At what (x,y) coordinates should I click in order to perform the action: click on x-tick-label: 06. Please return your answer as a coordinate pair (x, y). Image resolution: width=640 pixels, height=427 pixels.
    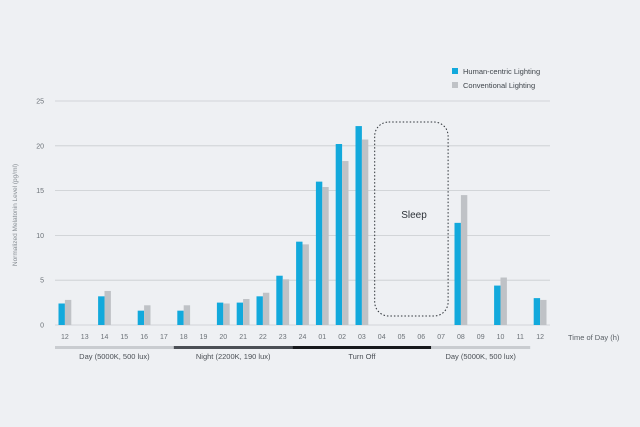
    Looking at the image, I should click on (421, 337).